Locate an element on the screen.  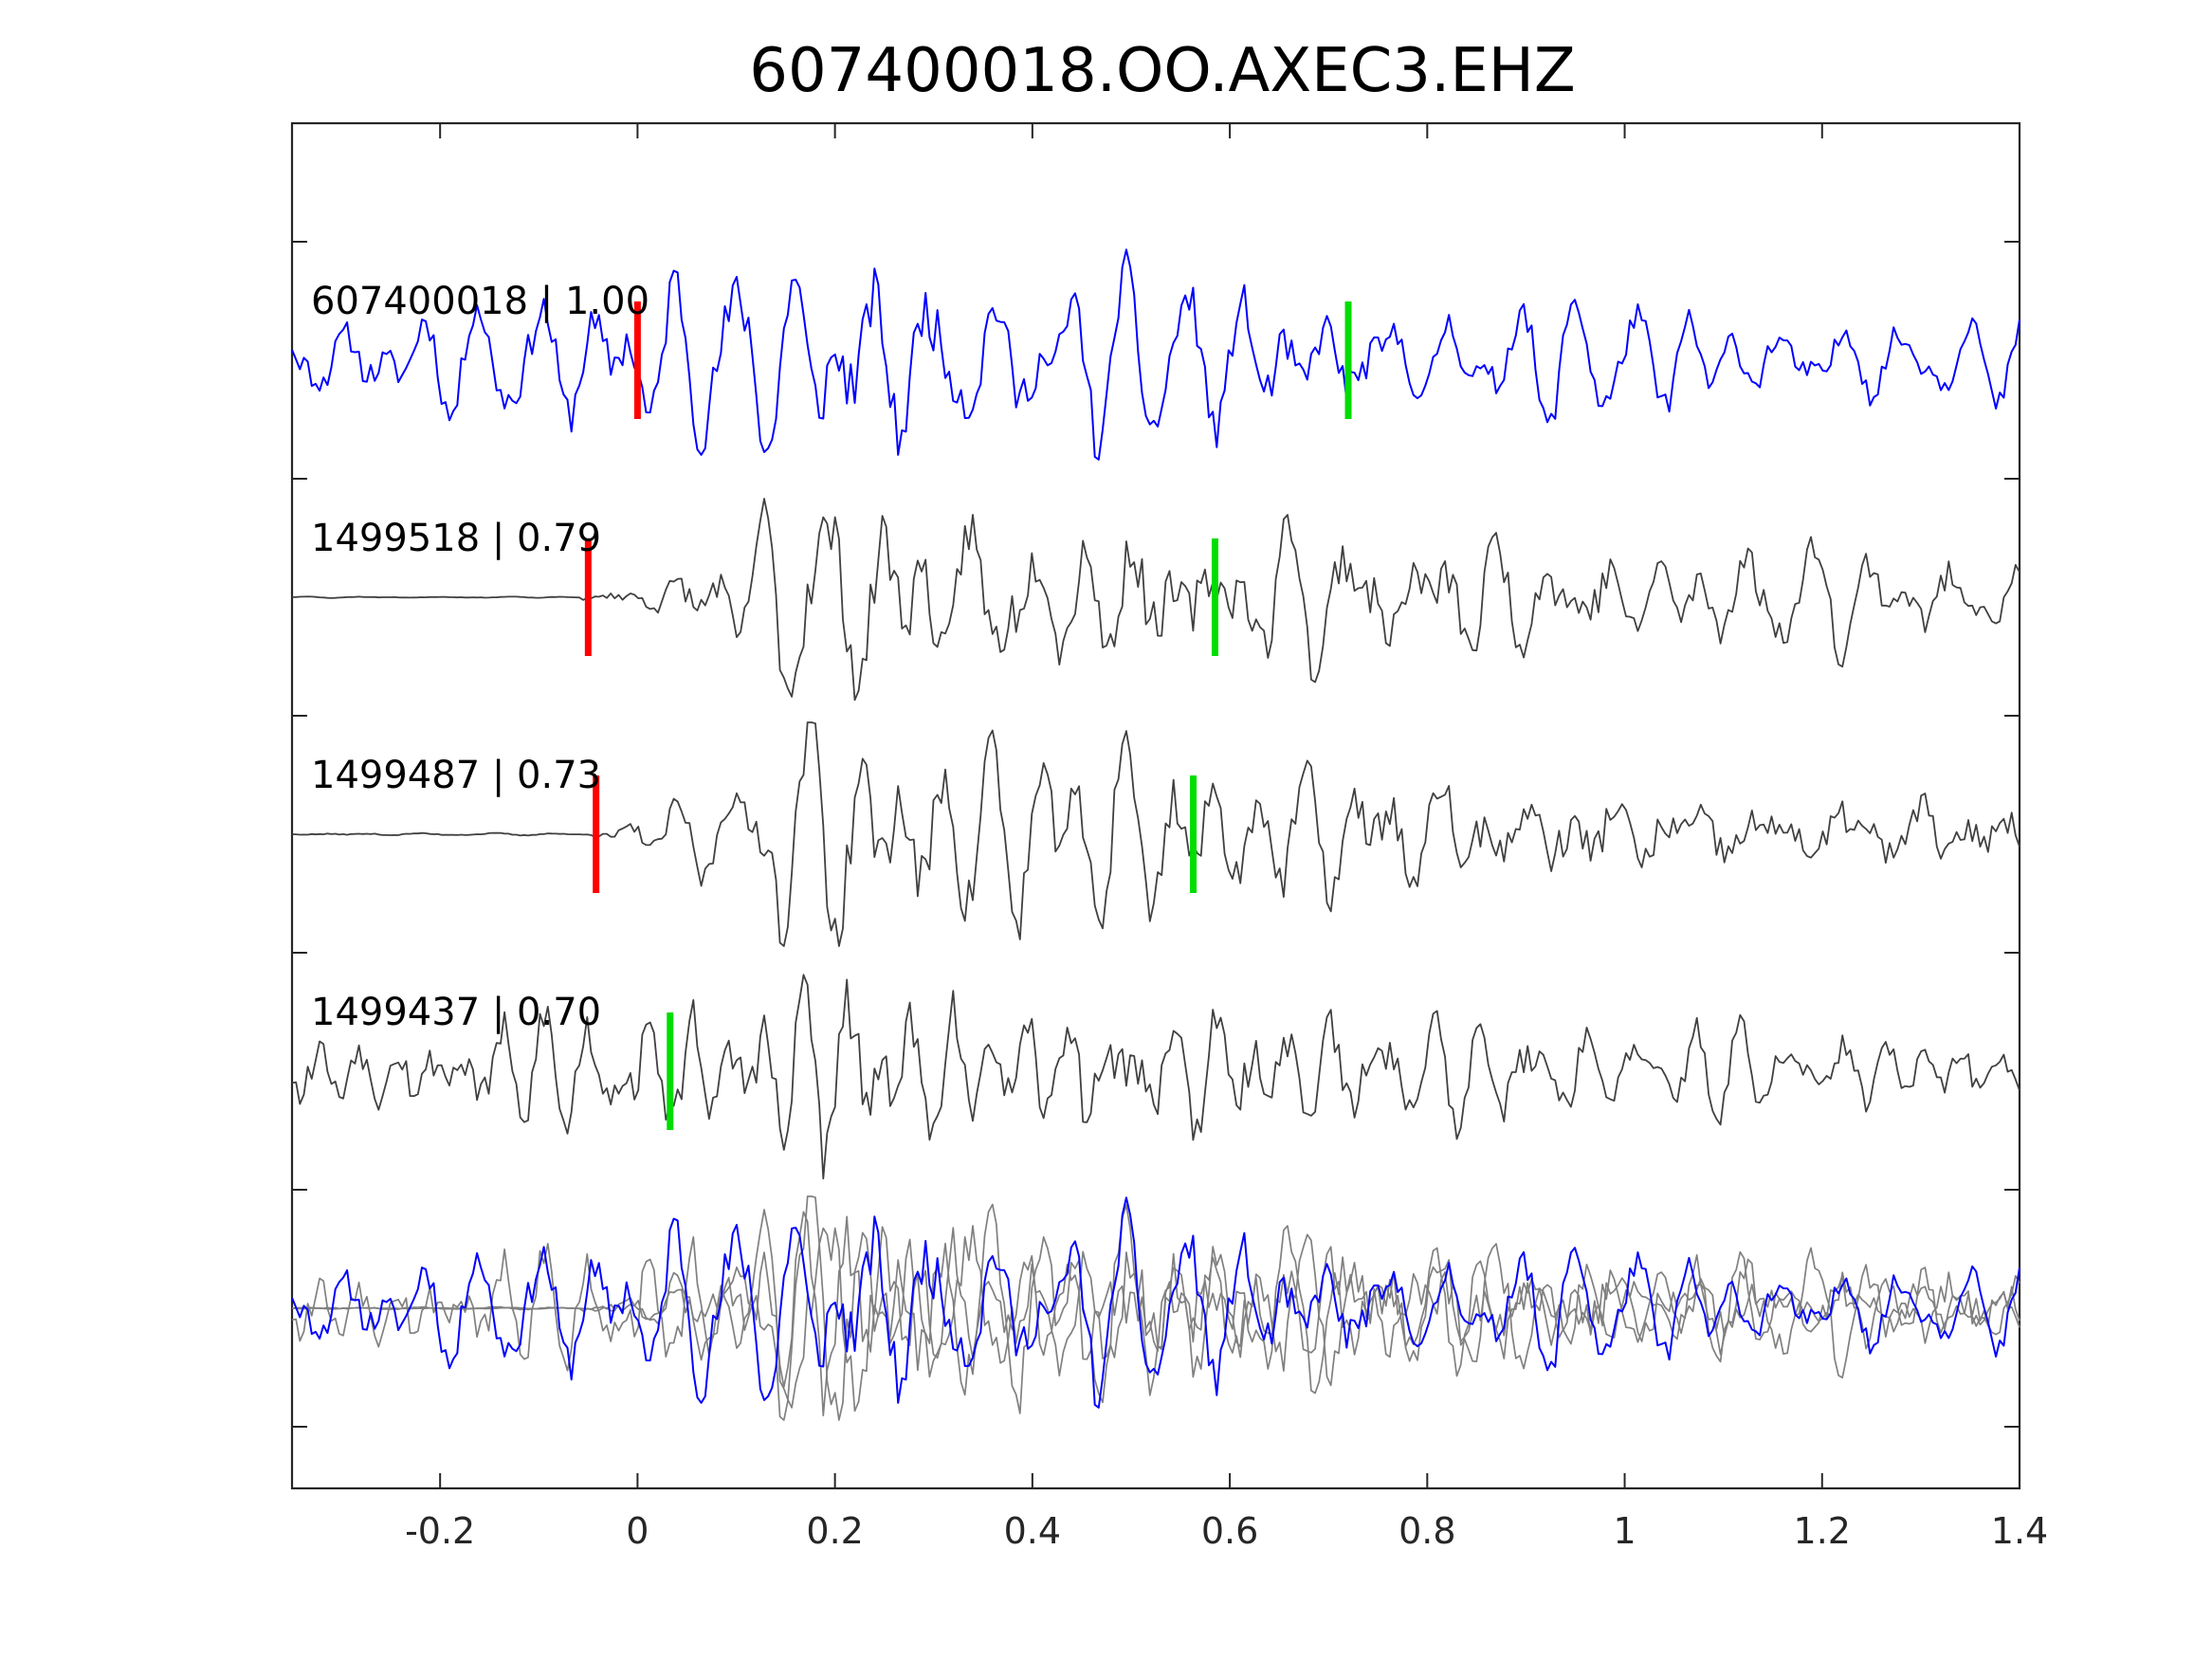
x-tick-label: 1.4 is located at coordinates (2019, 1531).